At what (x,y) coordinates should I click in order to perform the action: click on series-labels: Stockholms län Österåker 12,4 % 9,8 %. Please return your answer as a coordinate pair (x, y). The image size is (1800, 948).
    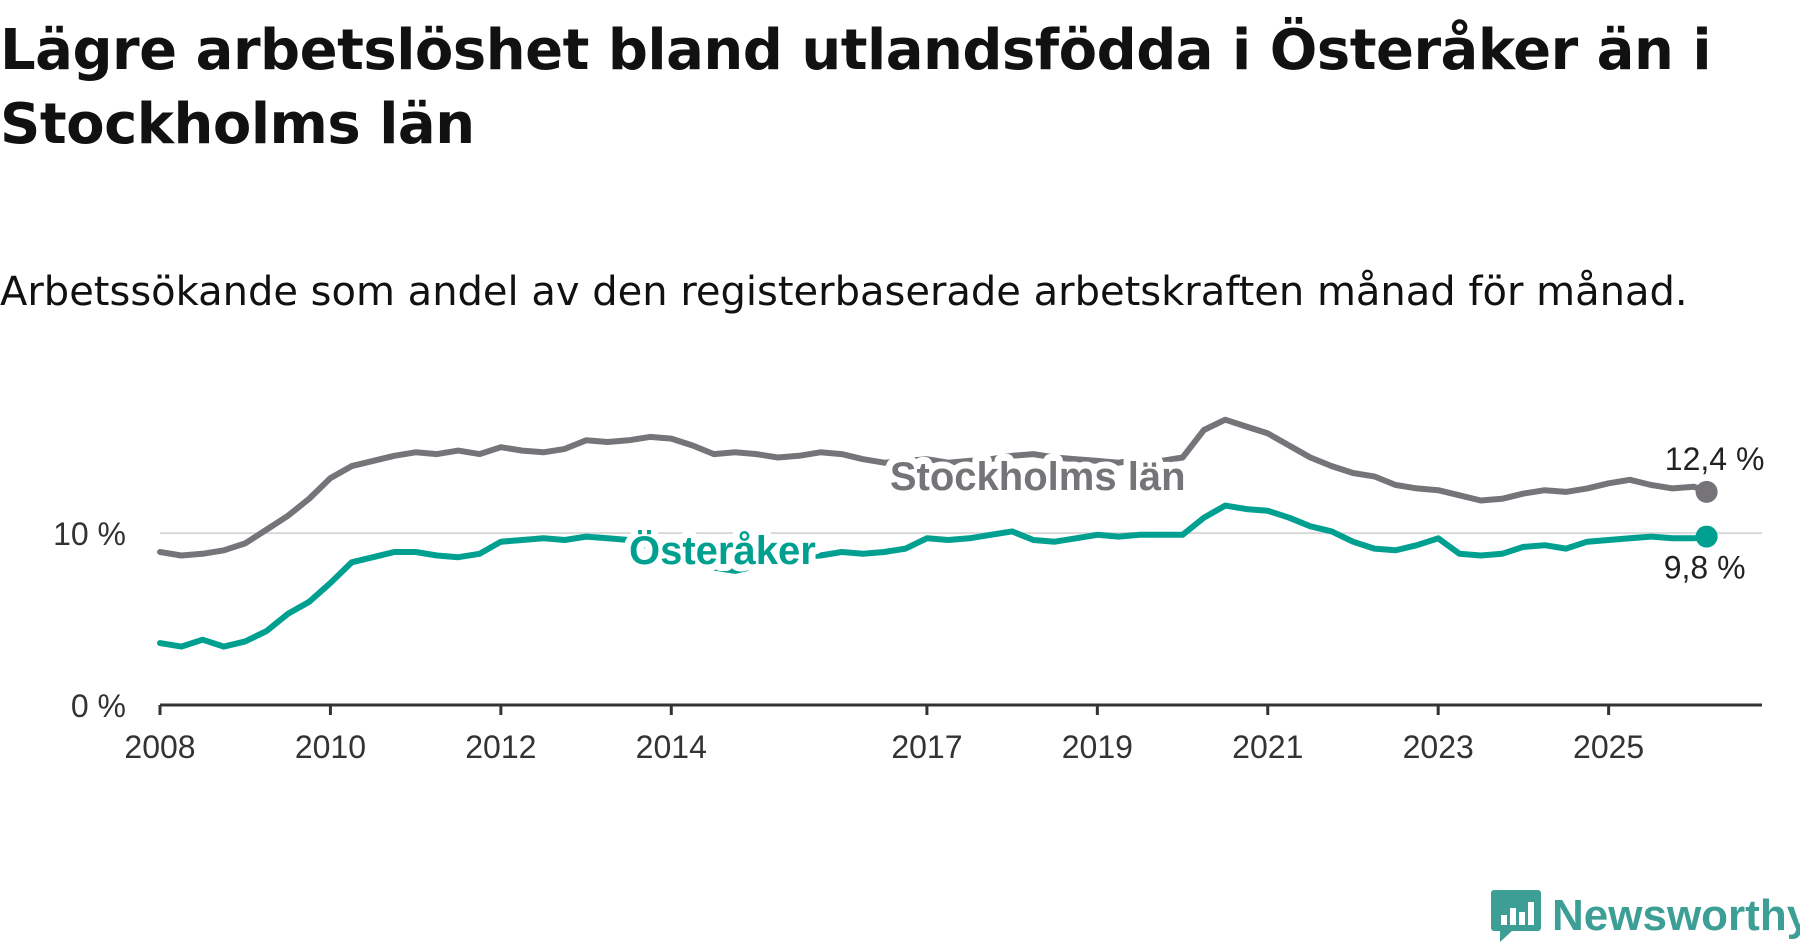
    Looking at the image, I should click on (1193, 513).